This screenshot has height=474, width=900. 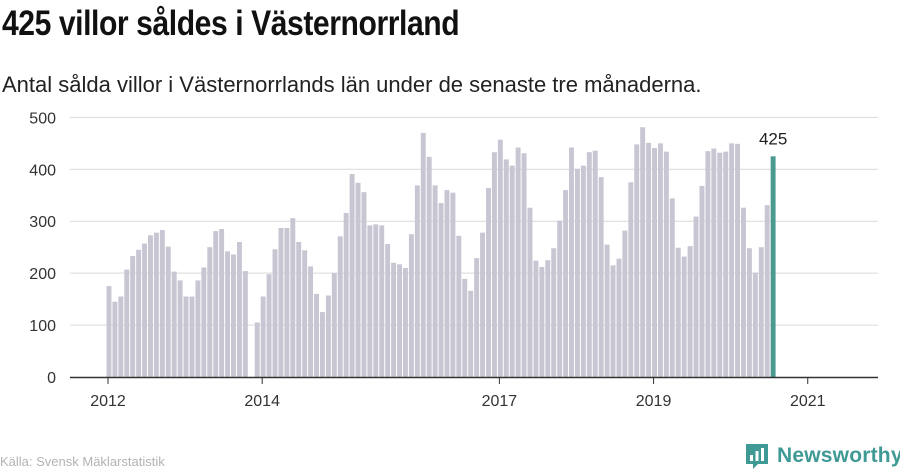 I want to click on chart-title: 425 villor såldes i Västernorrland, so click(x=231, y=23).